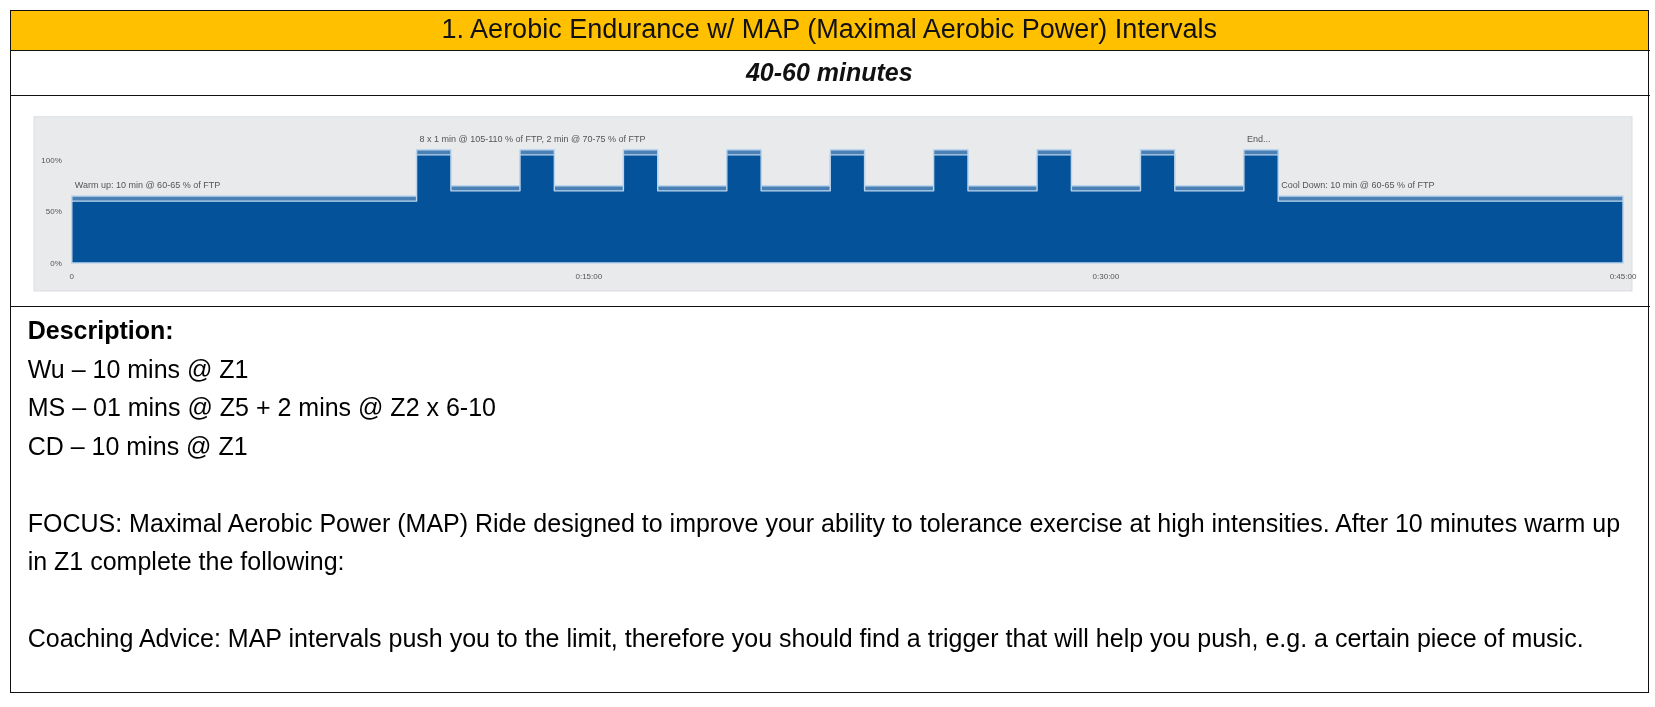  Describe the element at coordinates (1623, 276) in the screenshot. I see `x-tick-label: 0:45:00` at that location.